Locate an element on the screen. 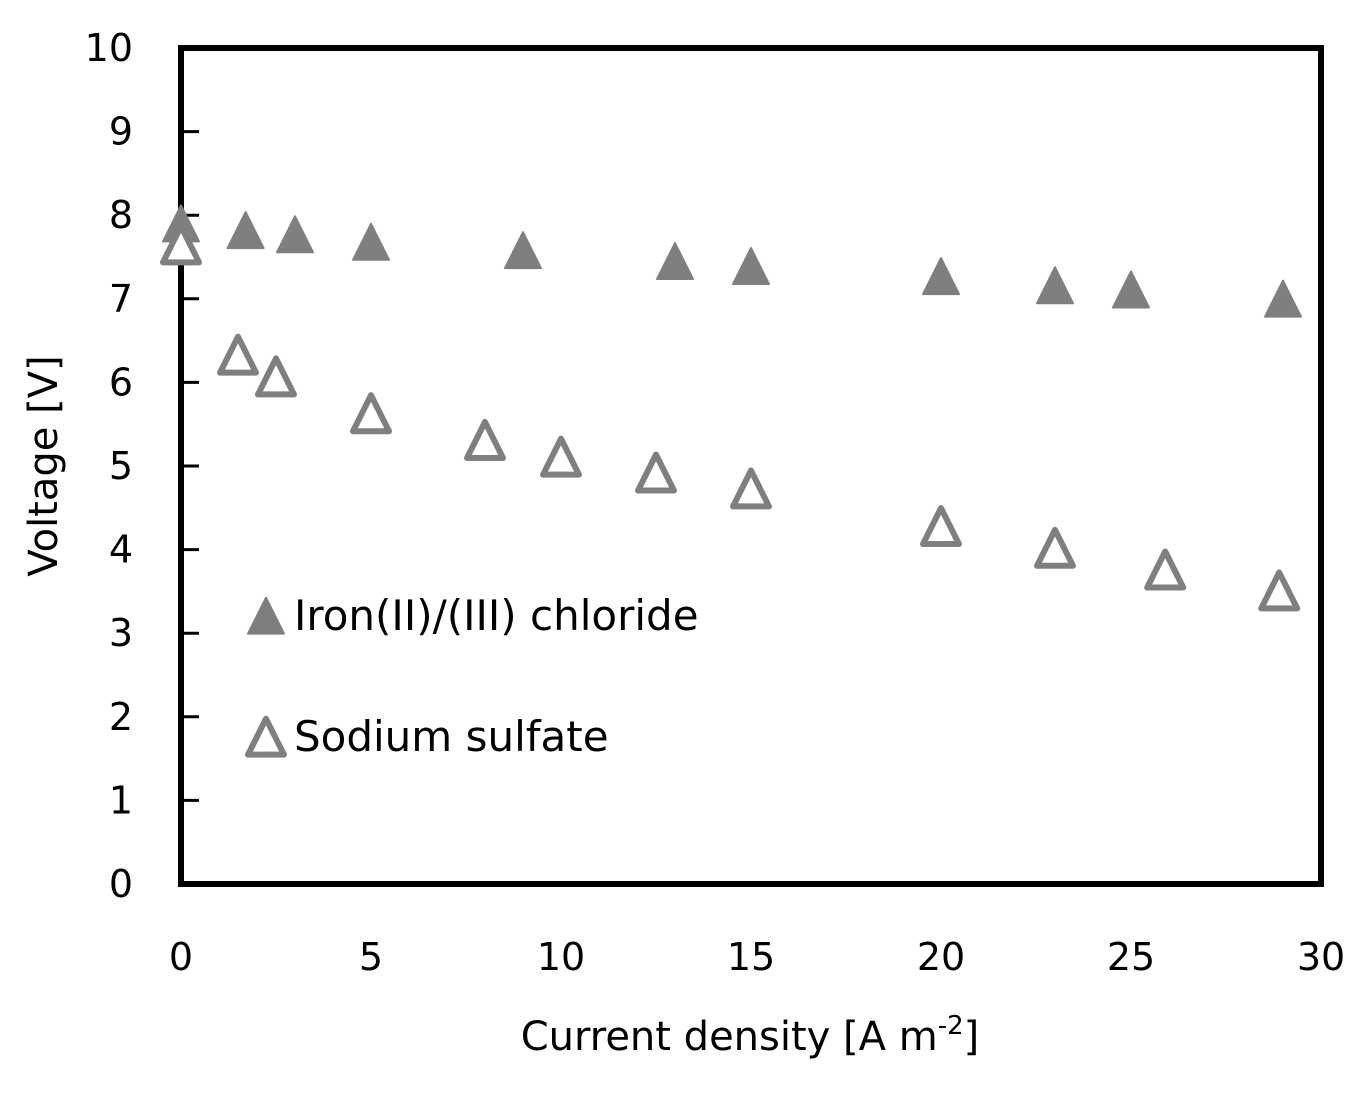  y-tick-label: 7 is located at coordinates (121, 299).